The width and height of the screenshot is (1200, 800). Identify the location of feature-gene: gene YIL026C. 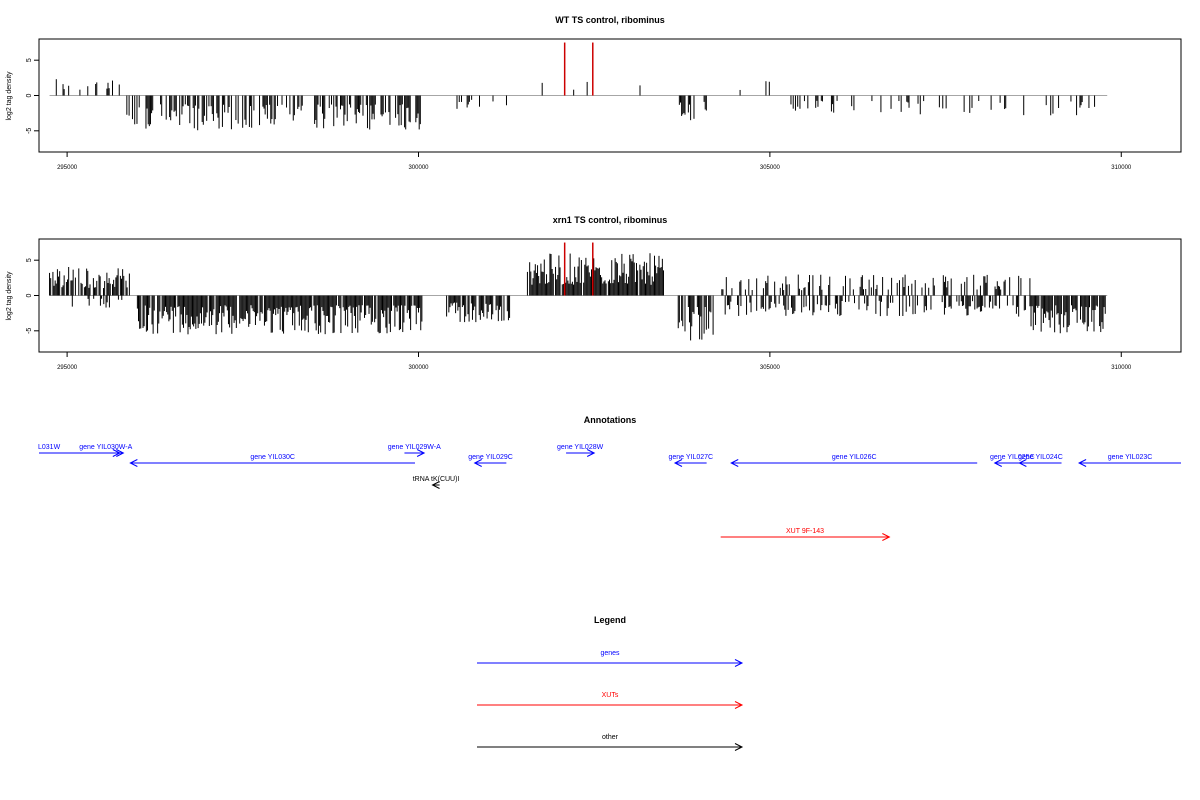
(854, 460).